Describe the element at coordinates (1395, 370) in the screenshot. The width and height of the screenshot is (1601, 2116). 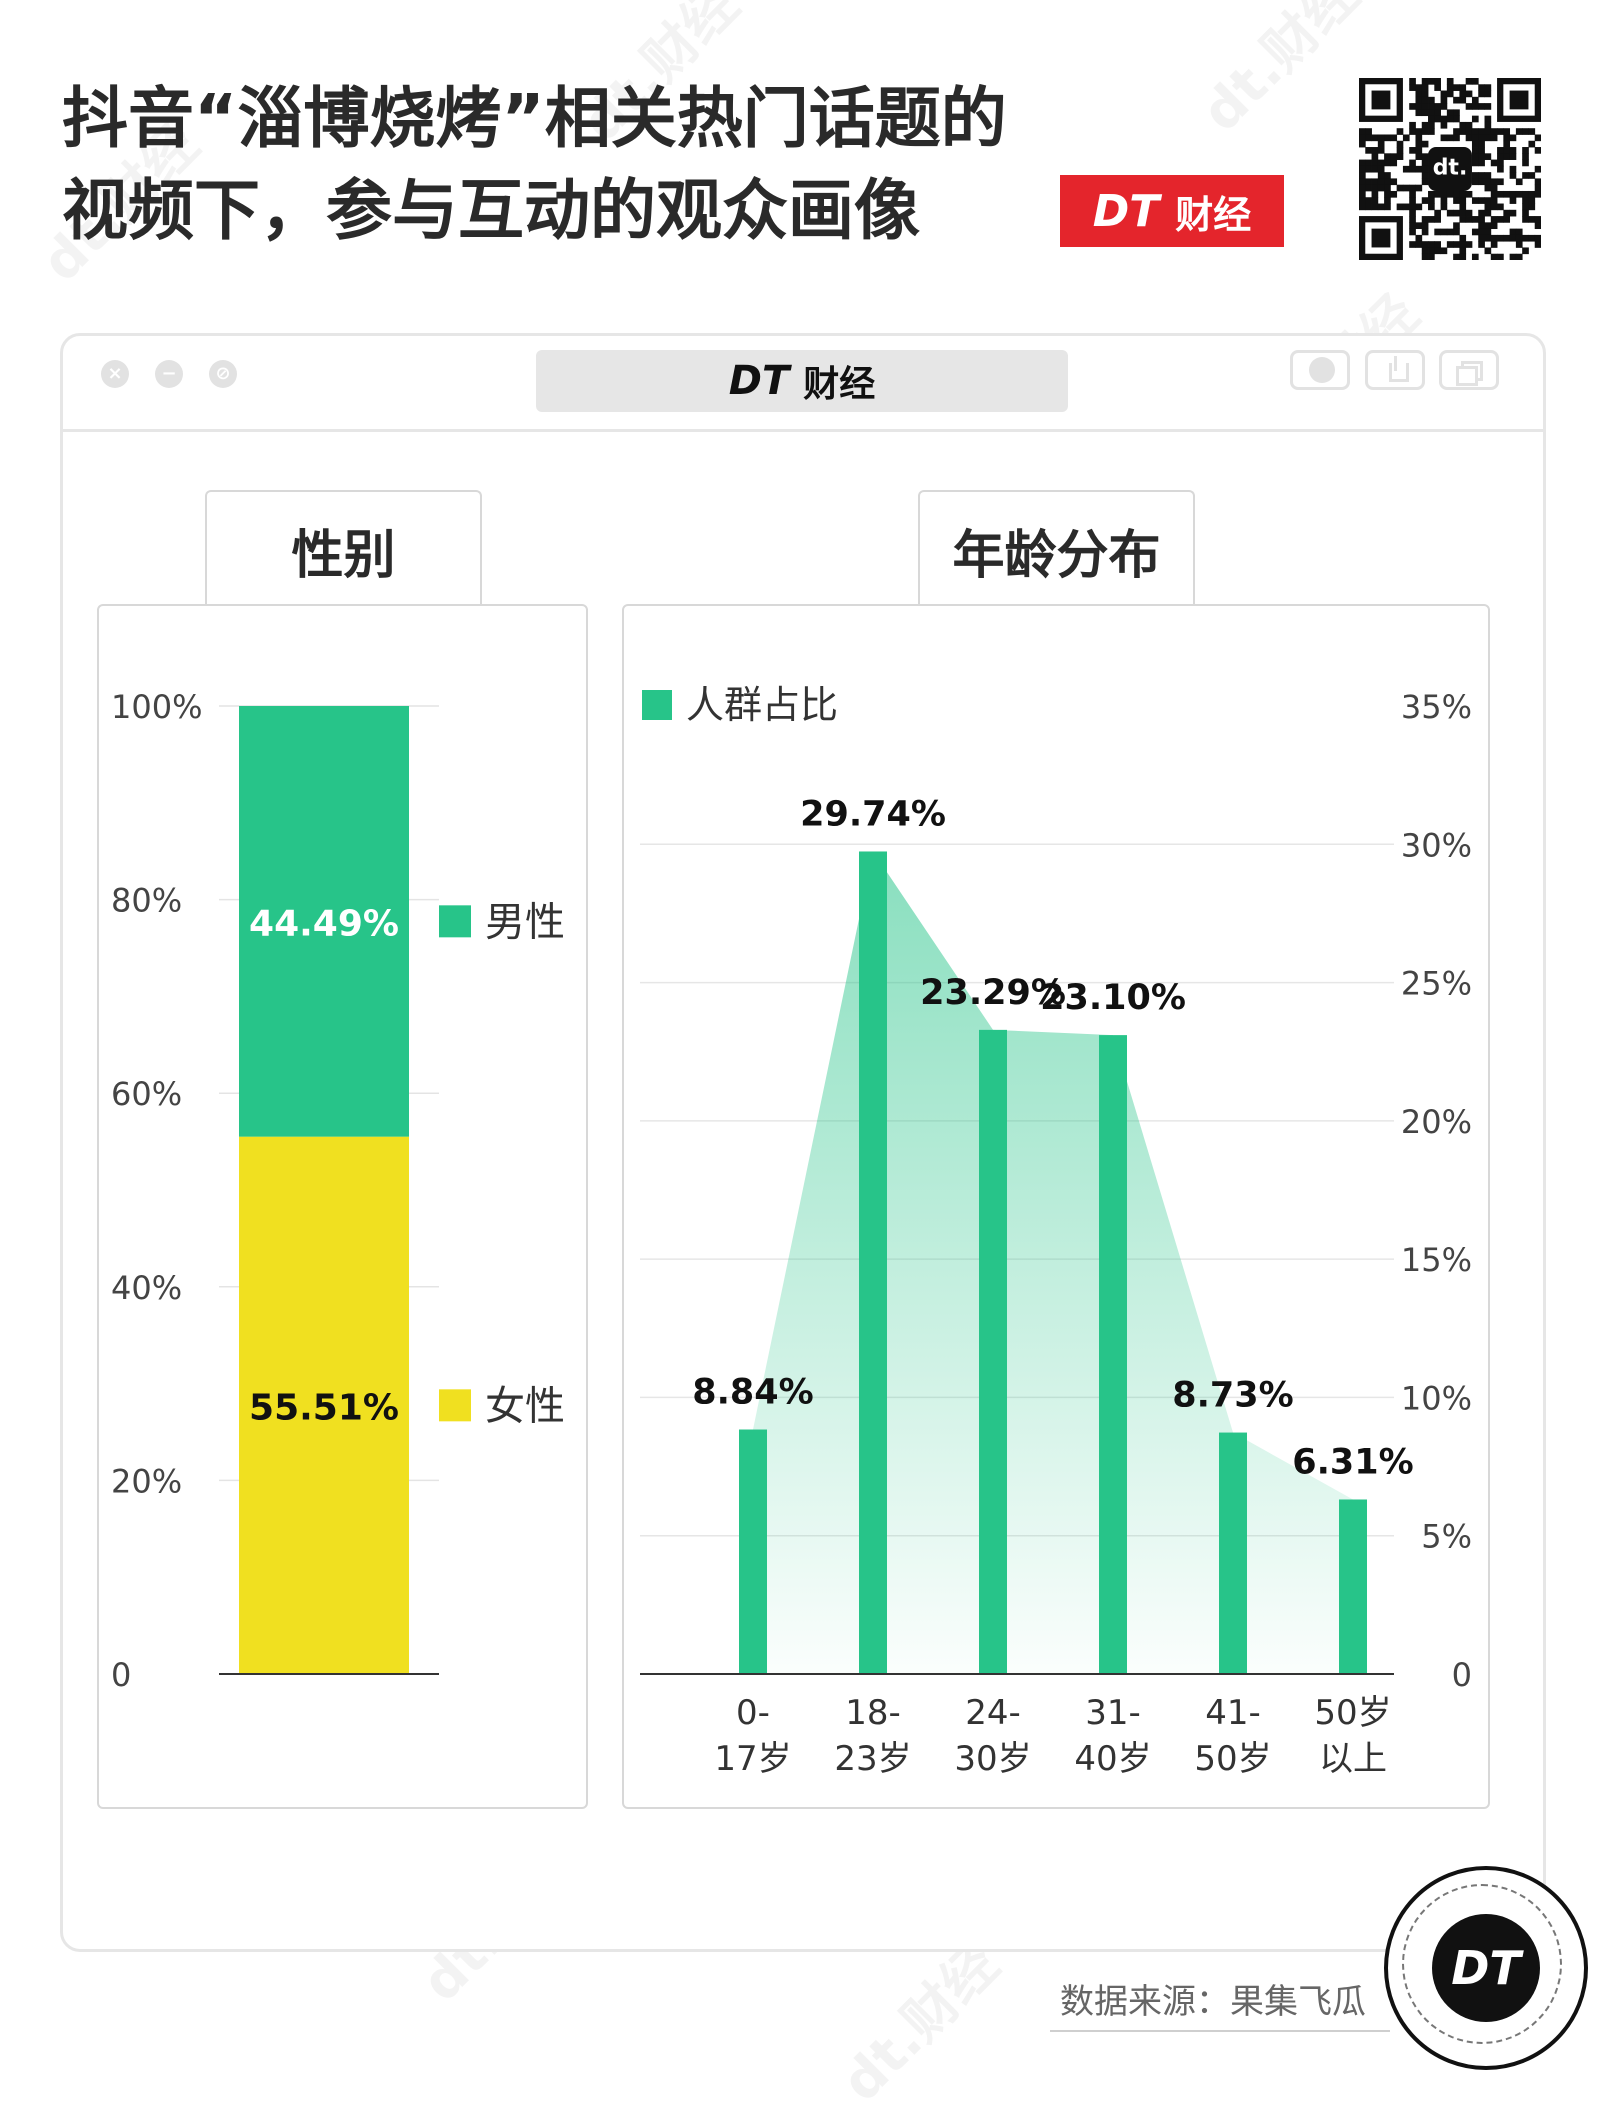
I see `share-icon` at that location.